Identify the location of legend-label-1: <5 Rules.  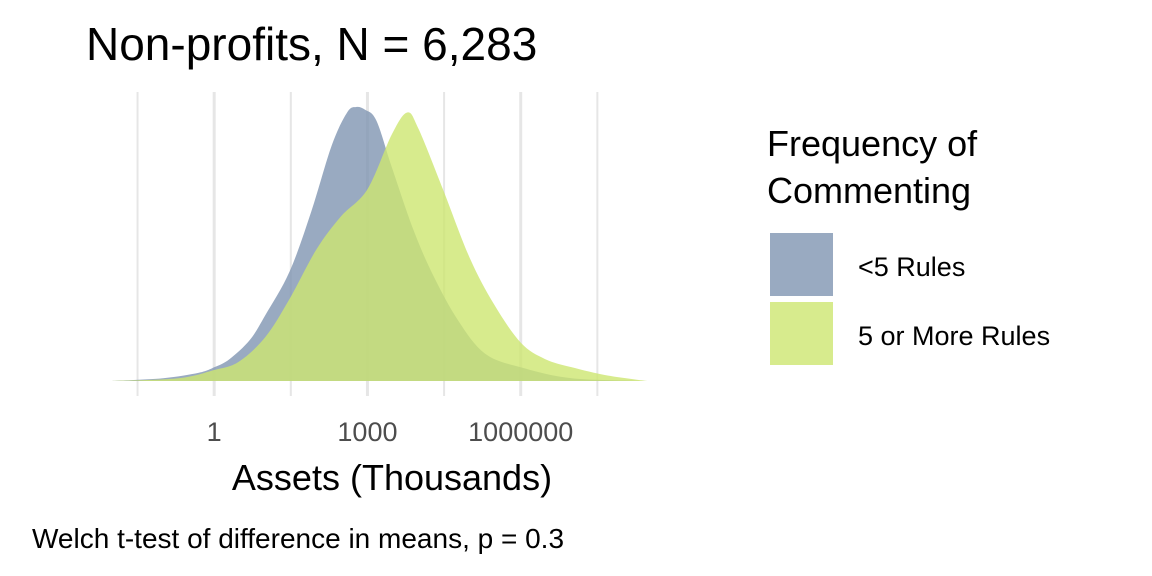
(911, 267).